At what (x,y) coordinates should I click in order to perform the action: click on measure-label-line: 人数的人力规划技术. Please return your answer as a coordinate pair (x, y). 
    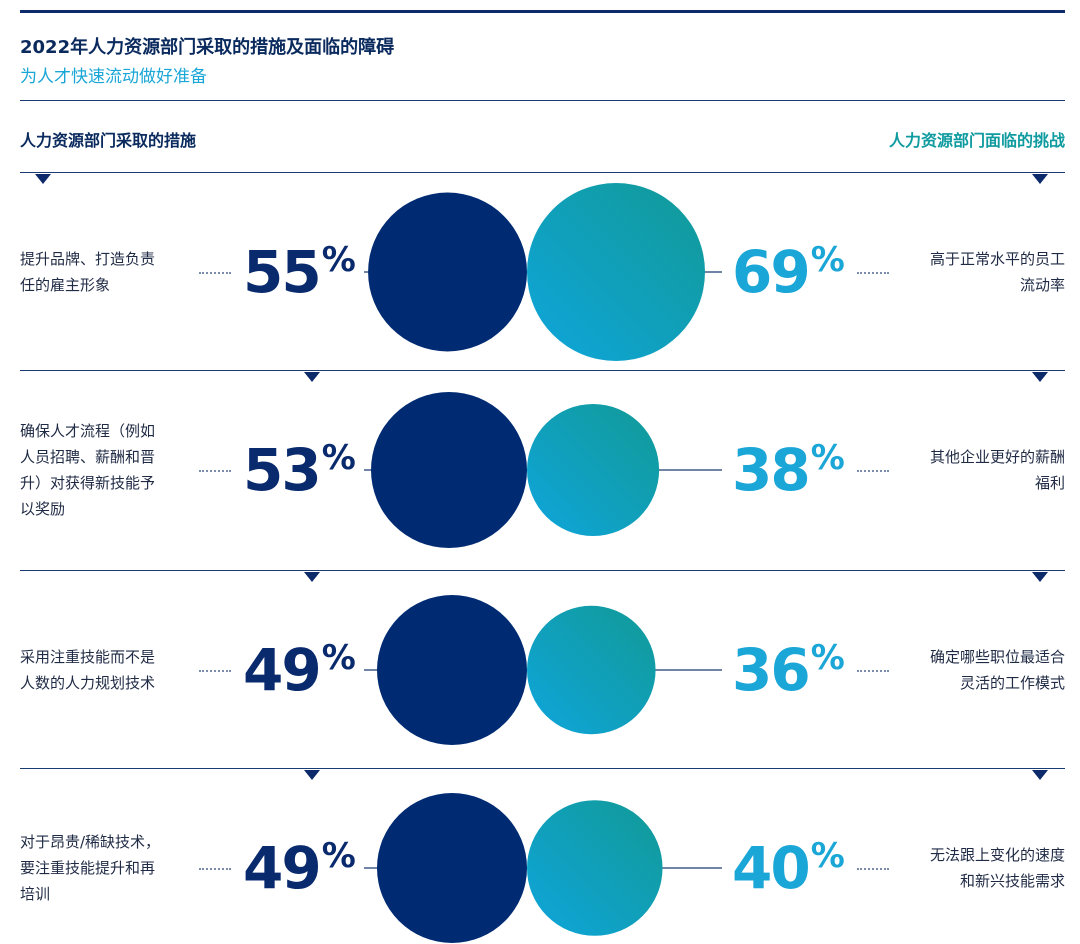
    Looking at the image, I should click on (88, 683).